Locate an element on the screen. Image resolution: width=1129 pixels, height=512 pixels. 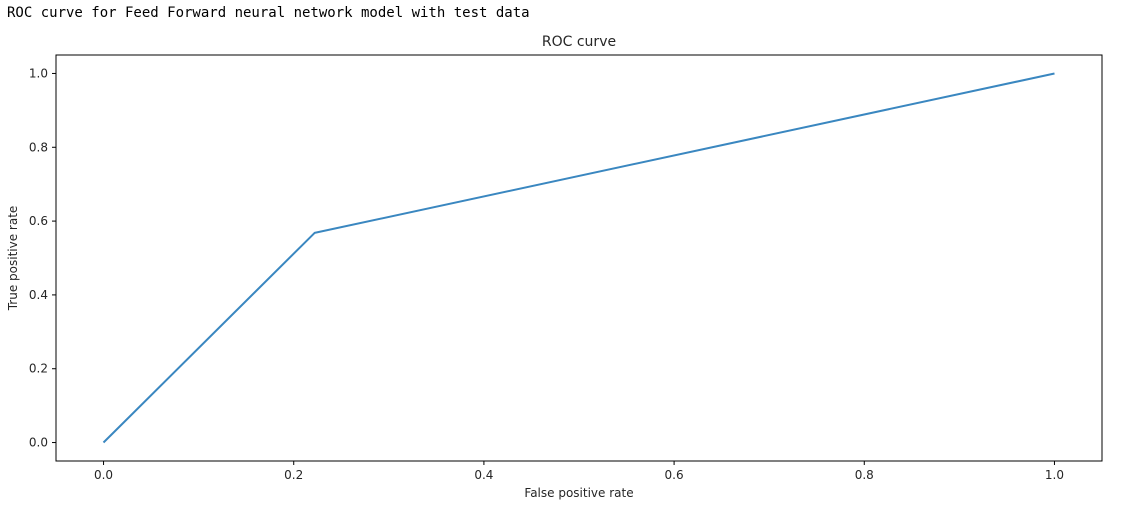
x-tick-label: 0.8 is located at coordinates (864, 475).